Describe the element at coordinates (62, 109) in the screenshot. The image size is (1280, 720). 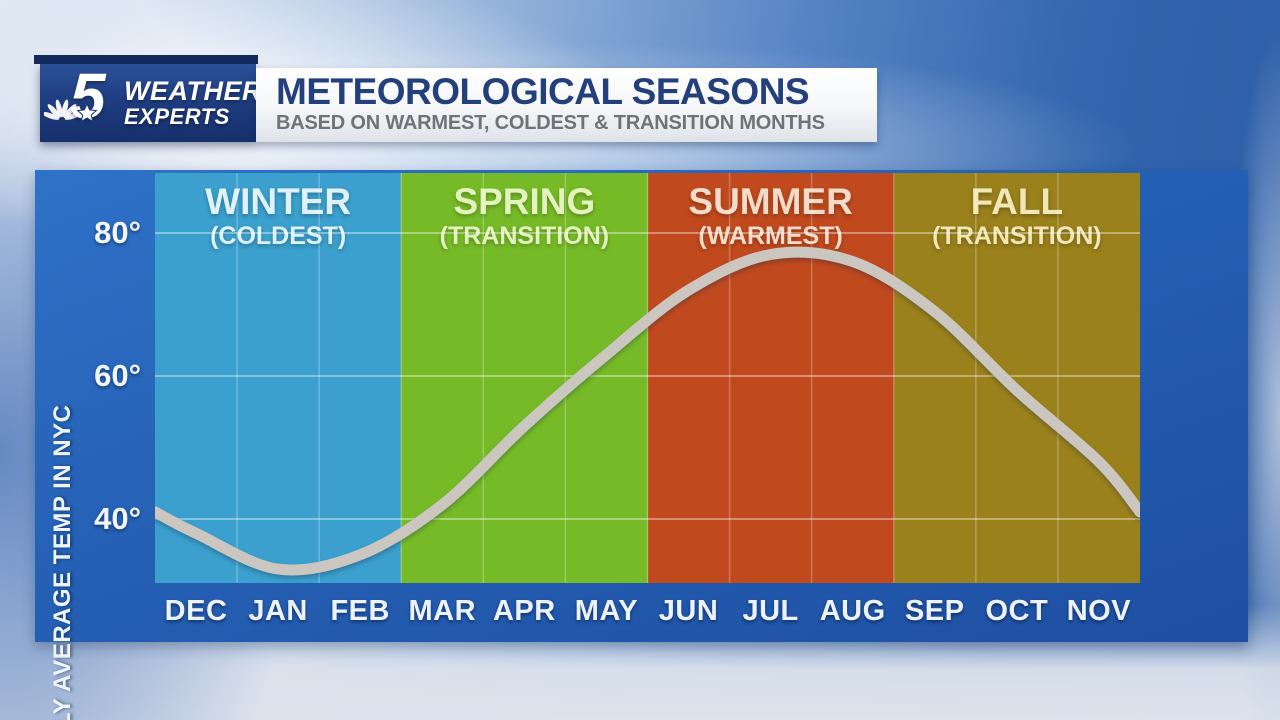
I see `nbc-peacock-icon` at that location.